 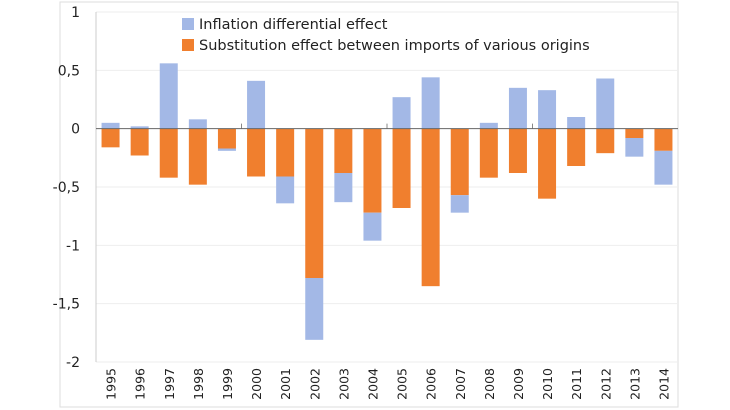 What do you see at coordinates (256, 384) in the screenshot?
I see `x-tick-label: 2000` at bounding box center [256, 384].